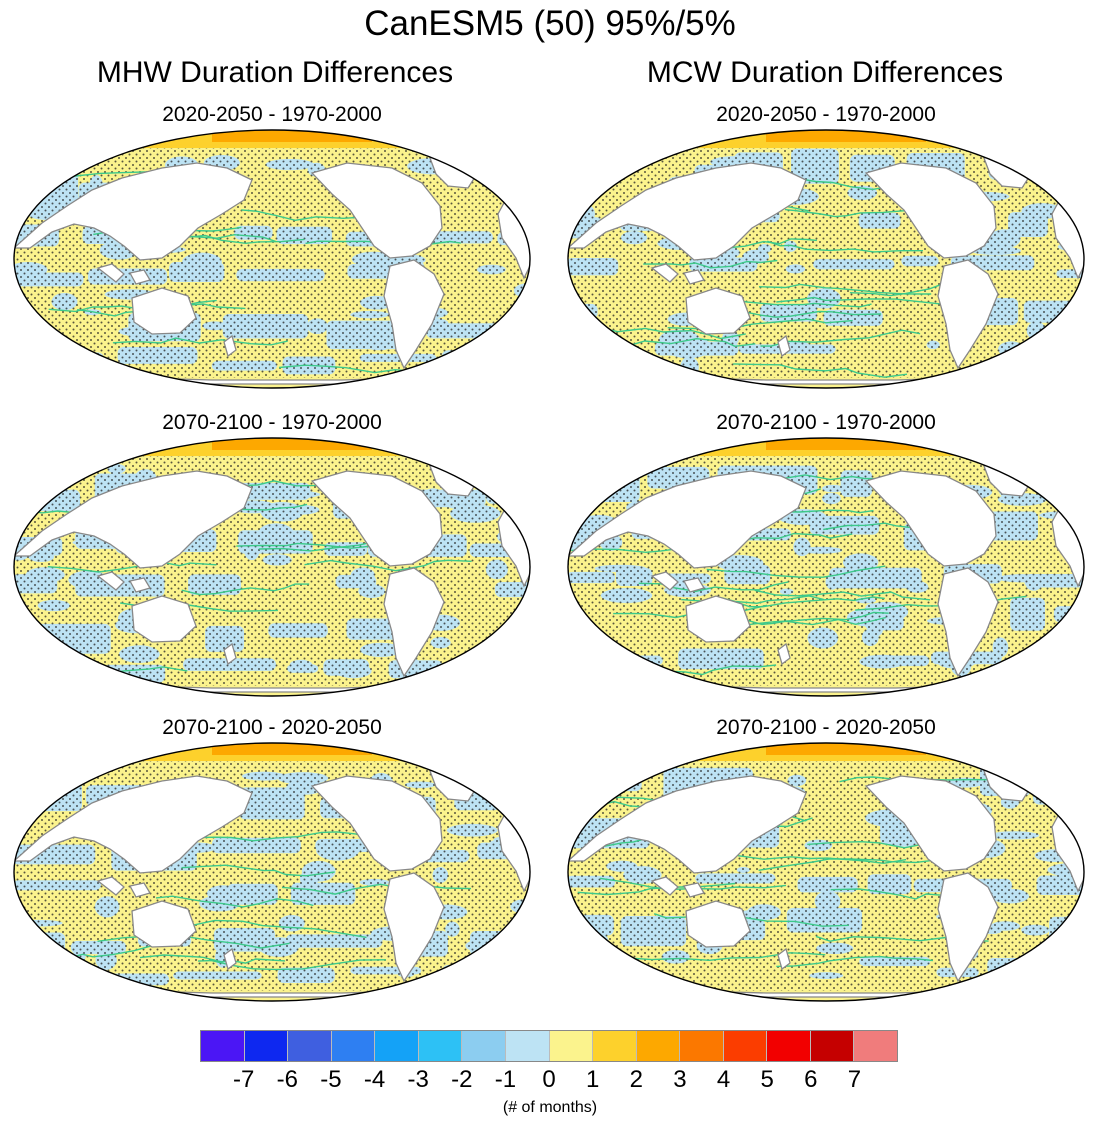 The width and height of the screenshot is (1100, 1128). What do you see at coordinates (767, 1079) in the screenshot?
I see `colorbar-tick-label: 5` at bounding box center [767, 1079].